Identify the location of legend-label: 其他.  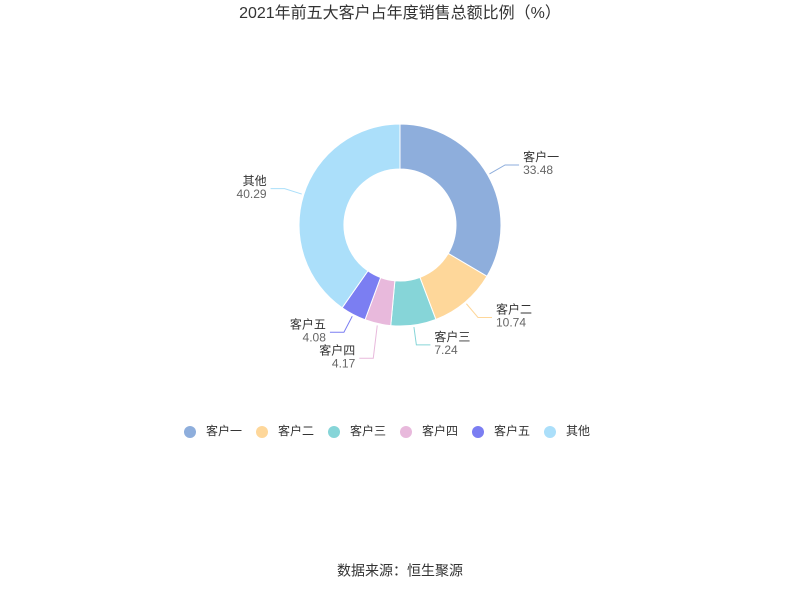
(578, 431).